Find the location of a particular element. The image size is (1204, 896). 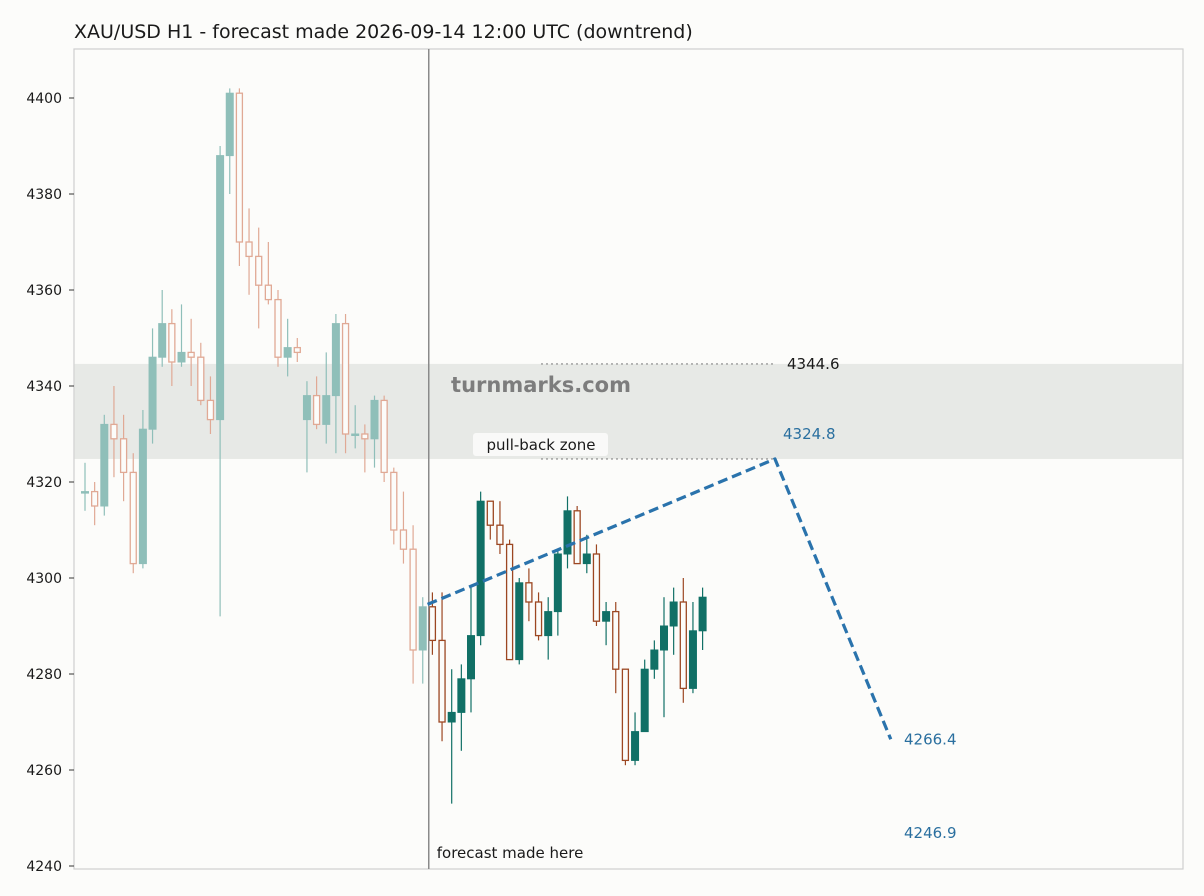

y-tick-label: 4240 is located at coordinates (44, 867).